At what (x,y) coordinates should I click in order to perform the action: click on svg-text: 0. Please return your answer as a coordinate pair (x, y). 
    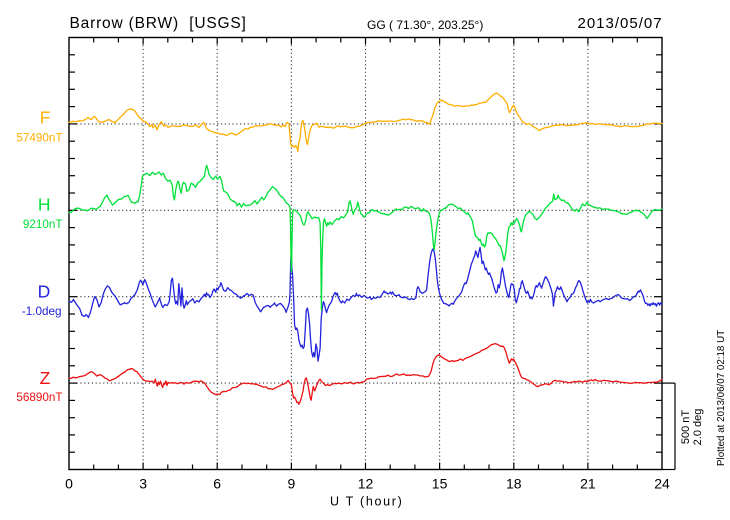
    Looking at the image, I should click on (69, 484).